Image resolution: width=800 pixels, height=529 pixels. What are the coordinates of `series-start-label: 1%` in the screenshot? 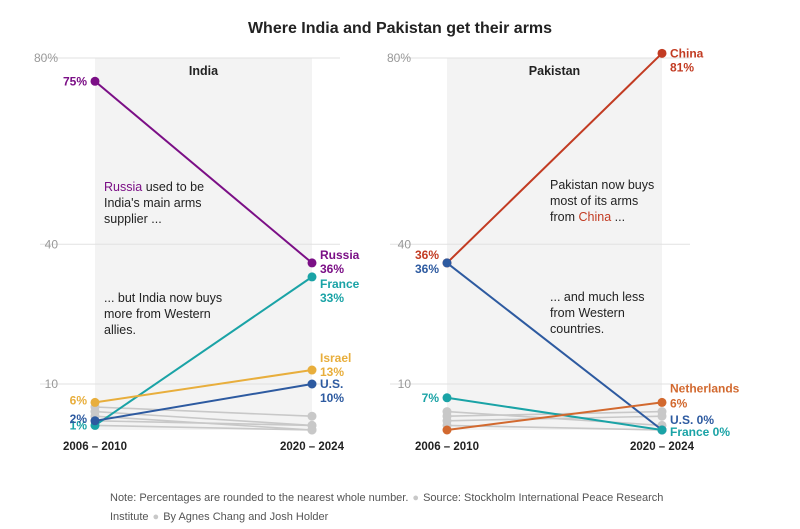 It's located at (79, 425).